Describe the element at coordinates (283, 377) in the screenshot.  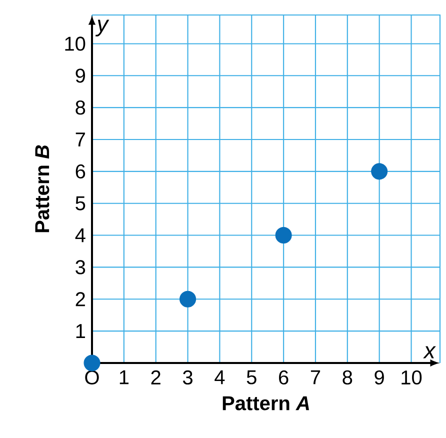
I see `x-tick-label: 6` at that location.